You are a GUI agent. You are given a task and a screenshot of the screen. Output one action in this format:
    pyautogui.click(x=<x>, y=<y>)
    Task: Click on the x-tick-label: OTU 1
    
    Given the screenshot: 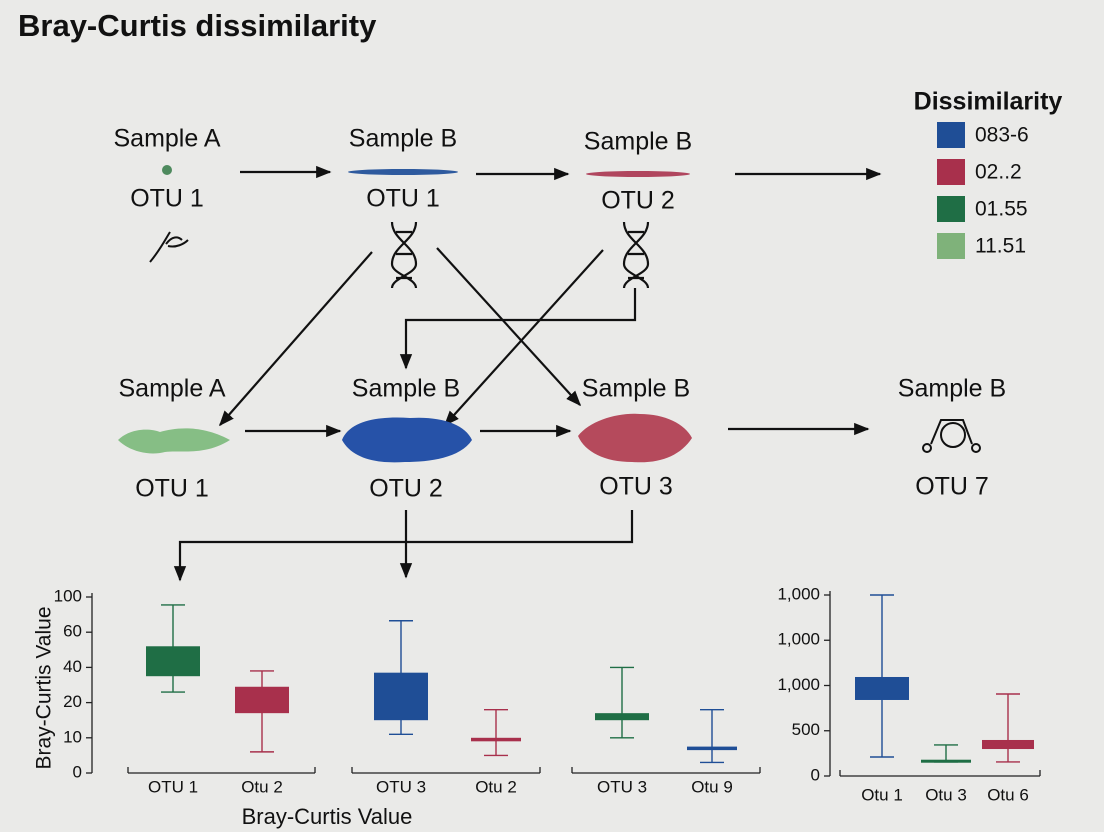 What is the action you would take?
    pyautogui.click(x=173, y=786)
    